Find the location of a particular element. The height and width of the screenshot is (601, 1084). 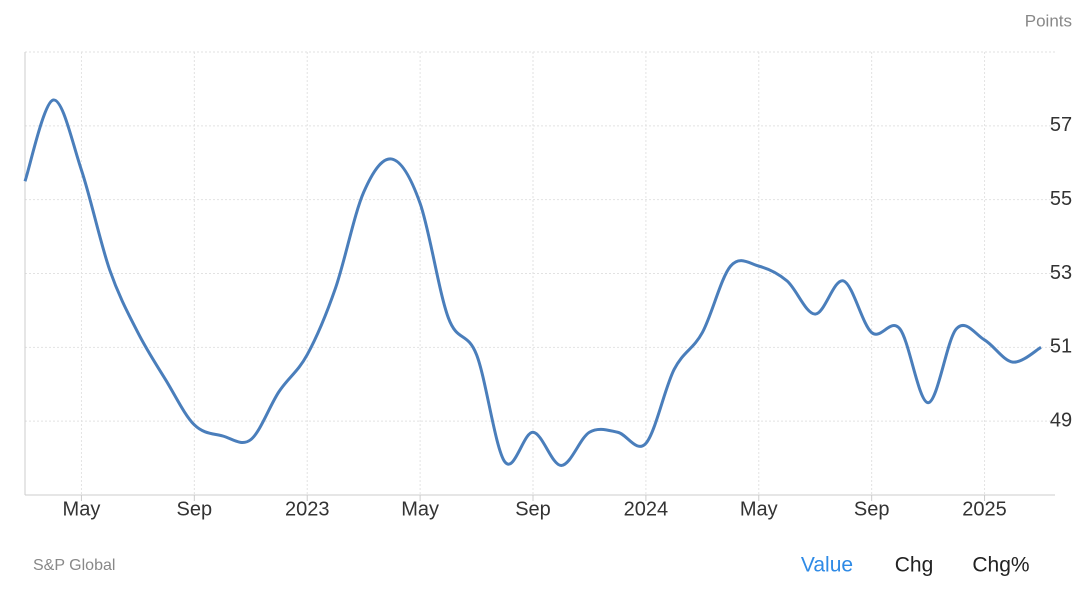

y-axis-label: Points is located at coordinates (1048, 20).